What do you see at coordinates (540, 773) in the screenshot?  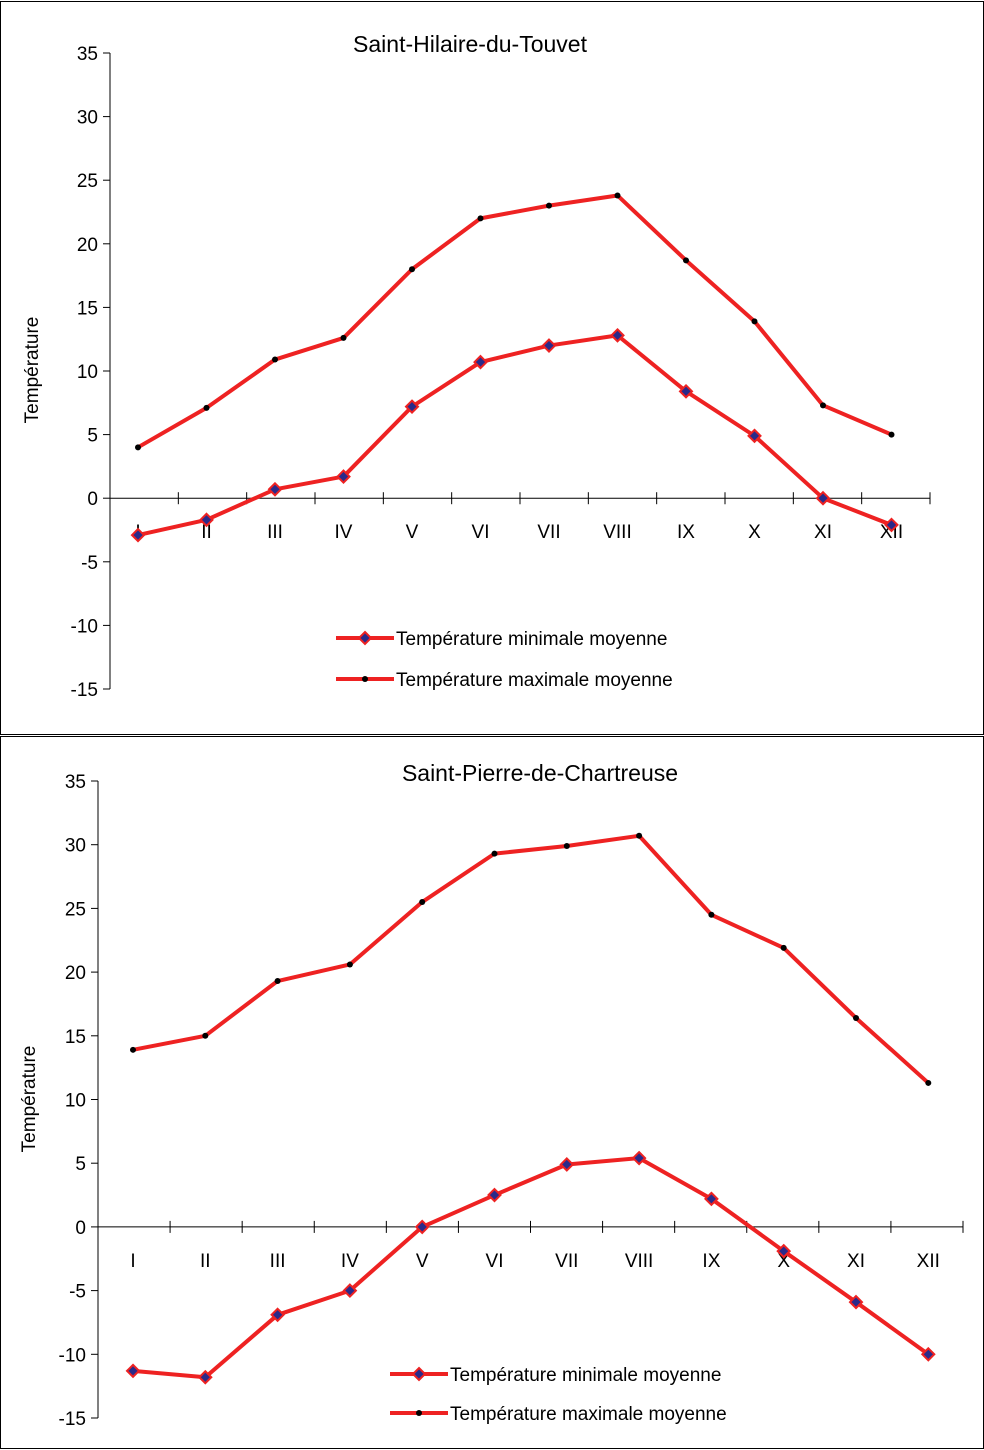 I see `chart-title: Saint-Pierre-de-Chartreuse` at bounding box center [540, 773].